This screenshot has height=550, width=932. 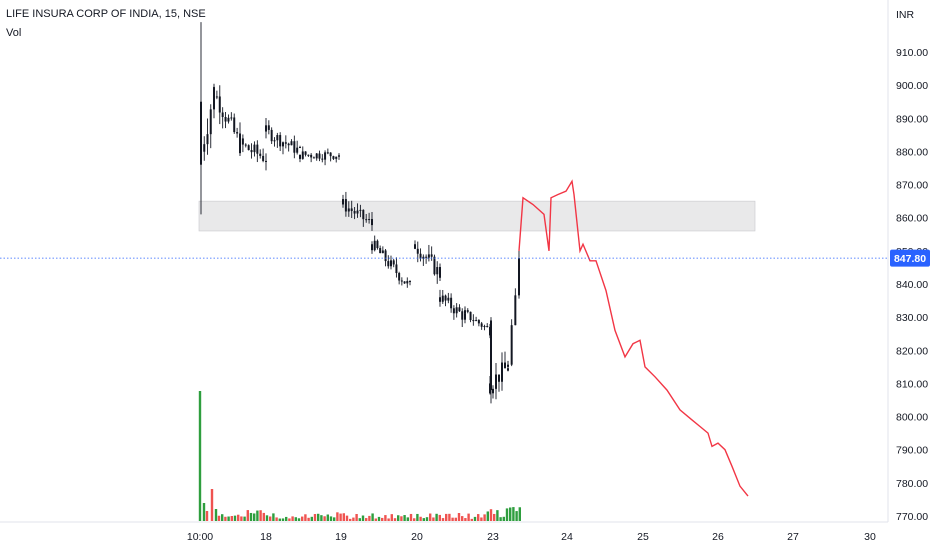 I want to click on last-price-tag: 847.80, so click(x=910, y=258).